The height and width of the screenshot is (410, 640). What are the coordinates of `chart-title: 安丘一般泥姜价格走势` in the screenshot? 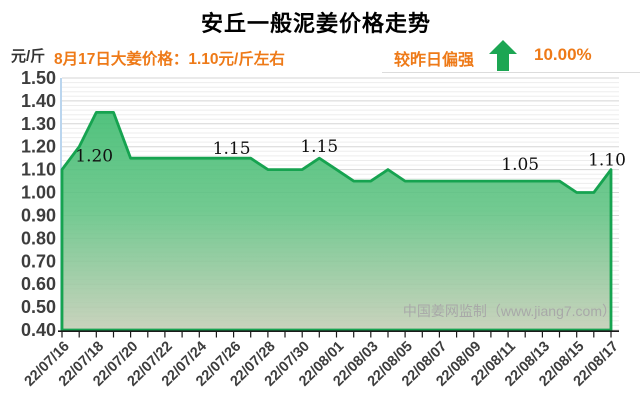 It's located at (315, 23).